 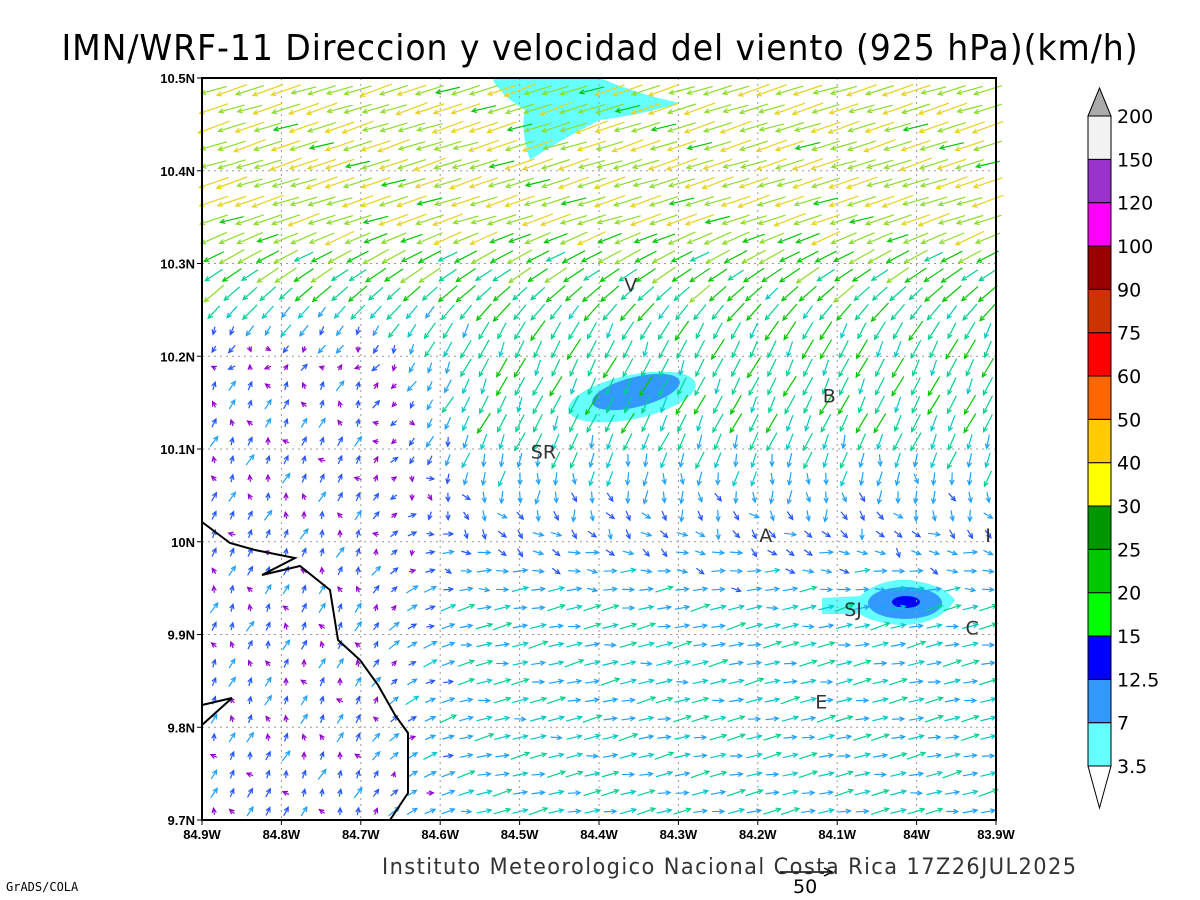 I want to click on y-tick-label: 9.8N, so click(x=181, y=727).